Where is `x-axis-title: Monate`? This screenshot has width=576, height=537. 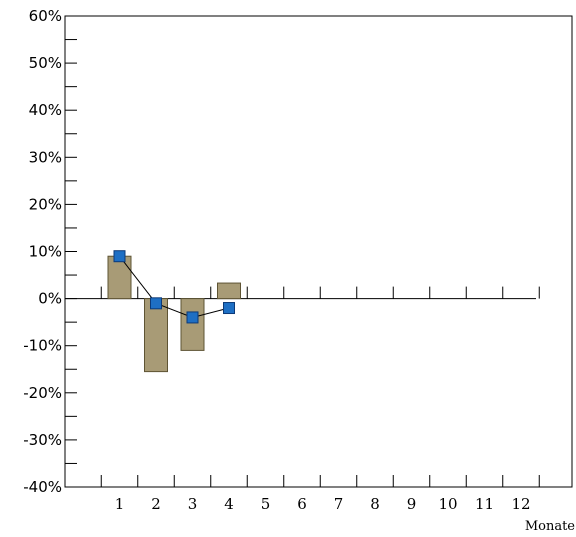 x-axis-title: Monate is located at coordinates (550, 526).